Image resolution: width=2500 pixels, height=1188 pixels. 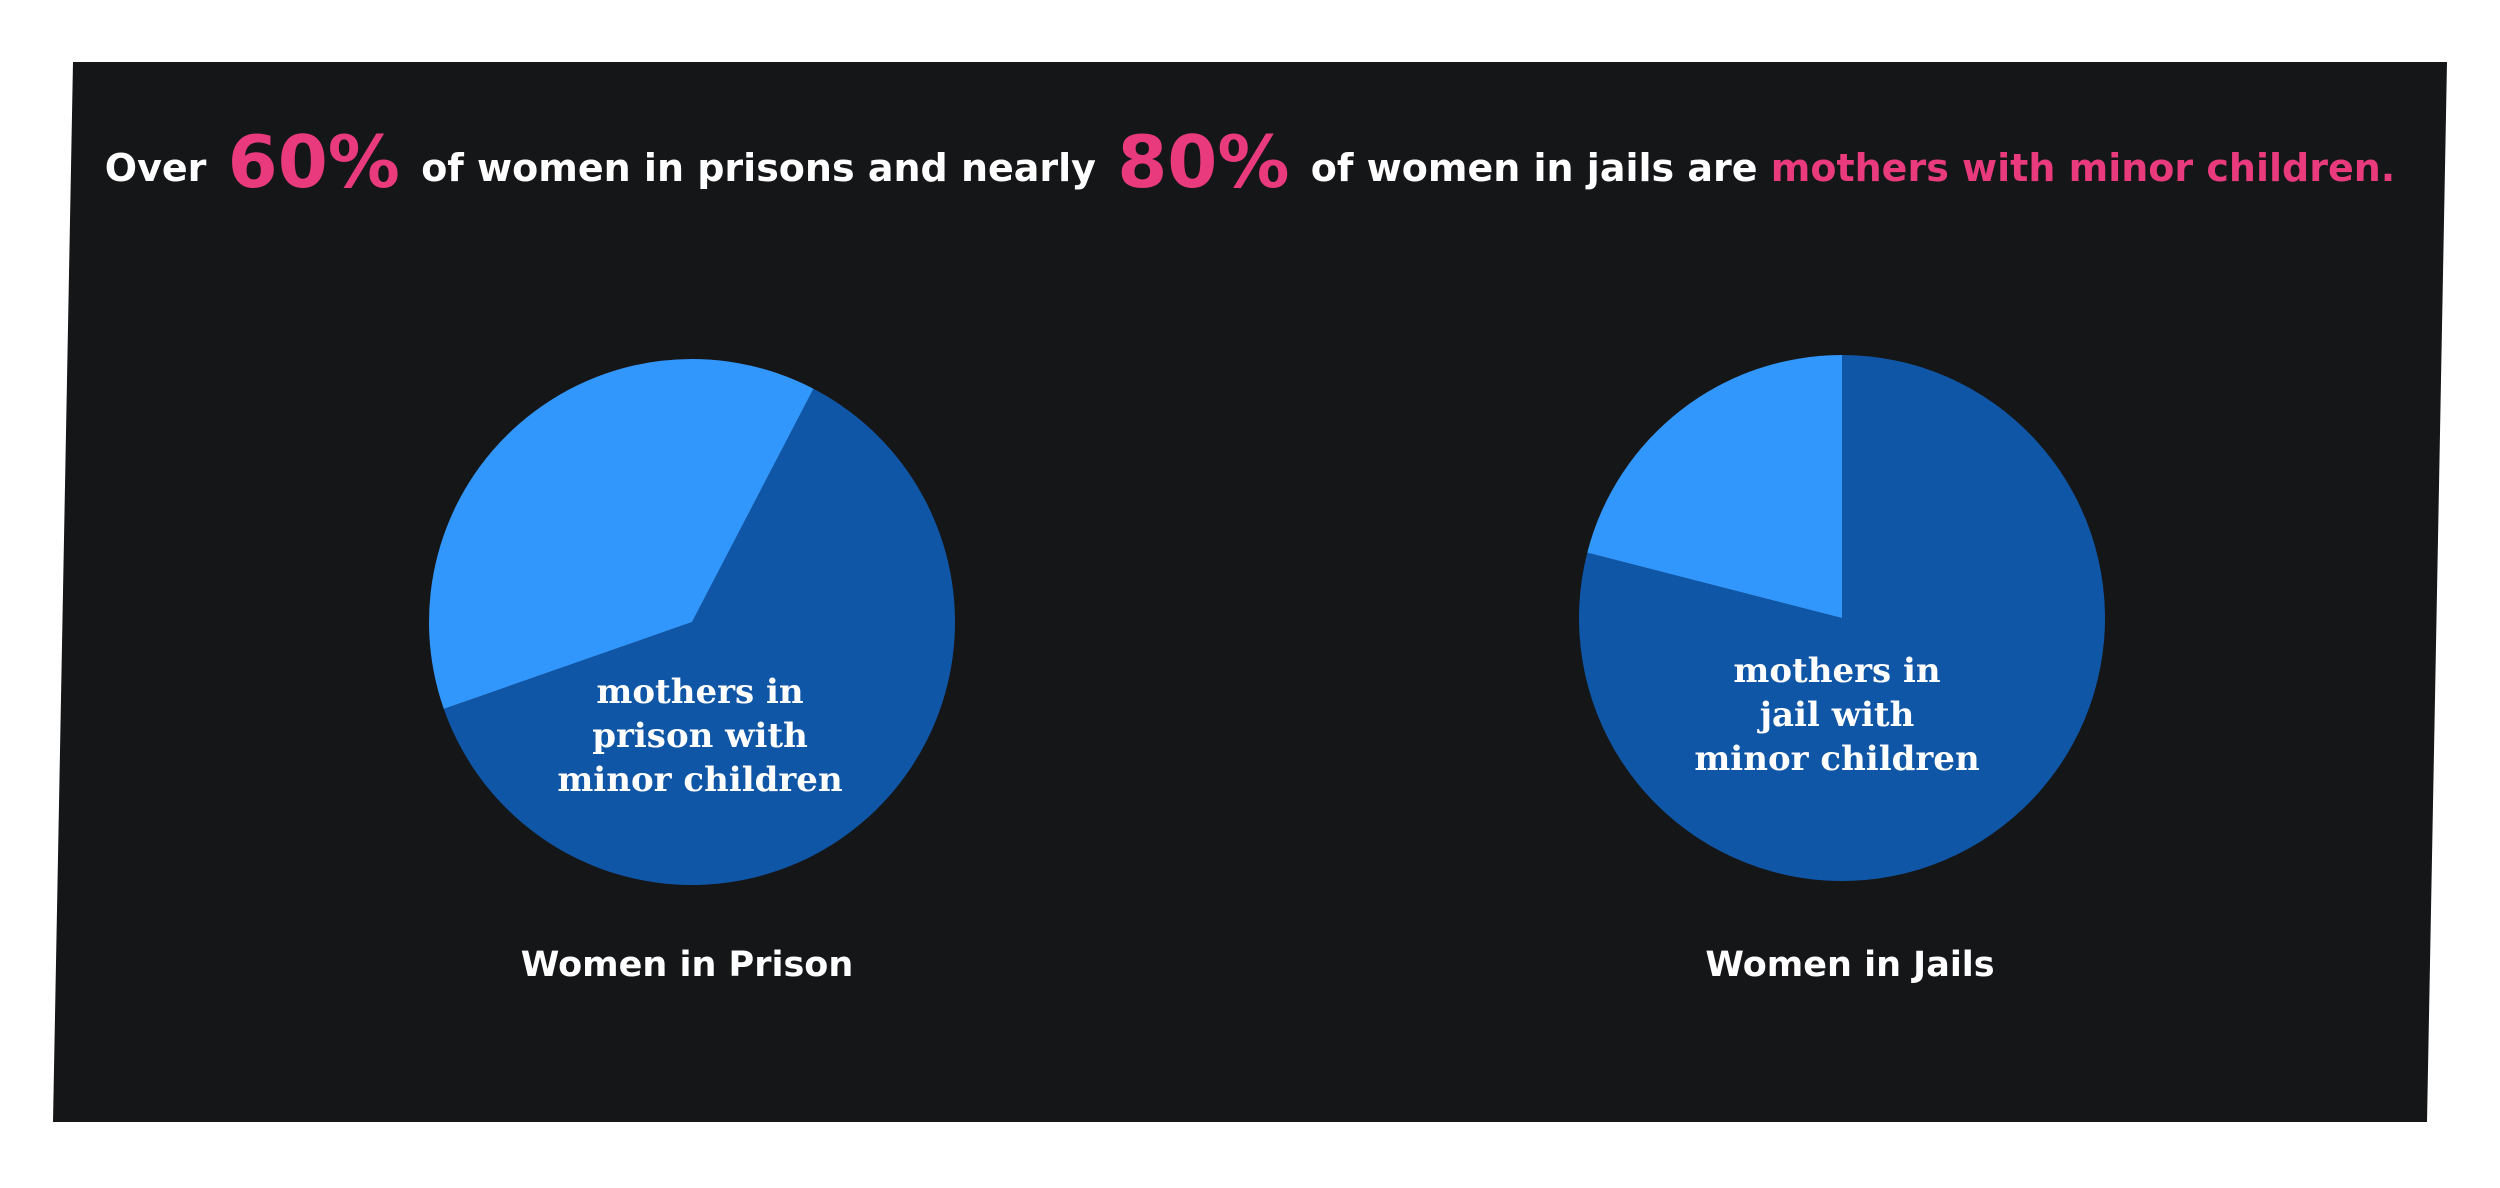 I want to click on headline-part2: of women in prisons and nearly, so click(x=758, y=168).